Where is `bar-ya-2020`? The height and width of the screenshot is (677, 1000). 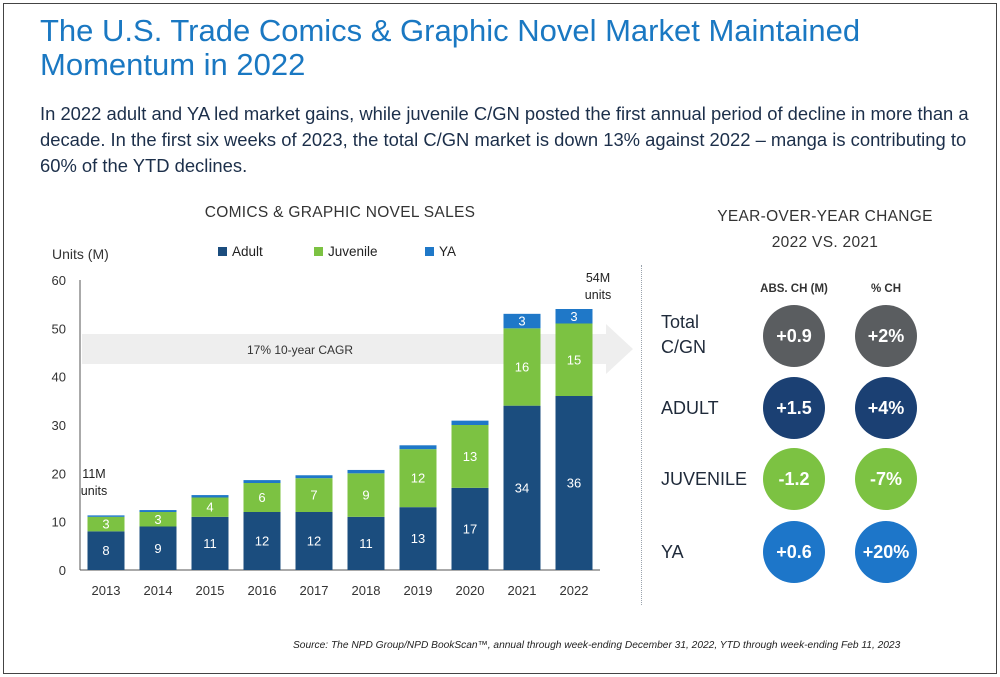
bar-ya-2020 is located at coordinates (470, 422).